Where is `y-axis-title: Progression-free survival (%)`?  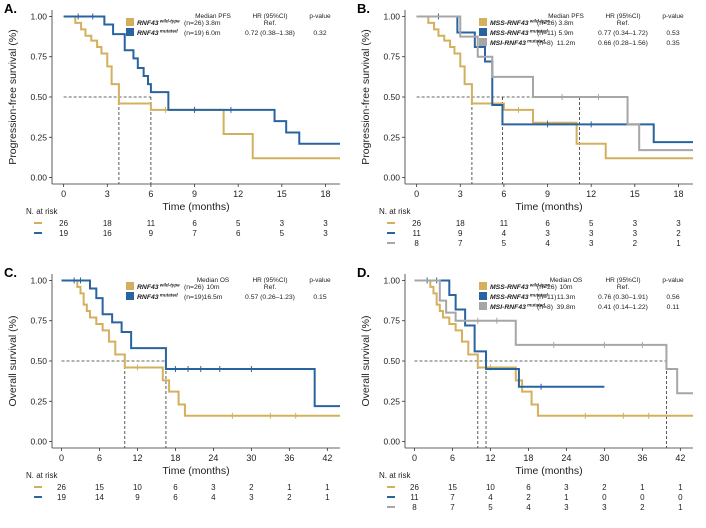
y-axis-title: Progression-free survival (%) is located at coordinates (366, 96).